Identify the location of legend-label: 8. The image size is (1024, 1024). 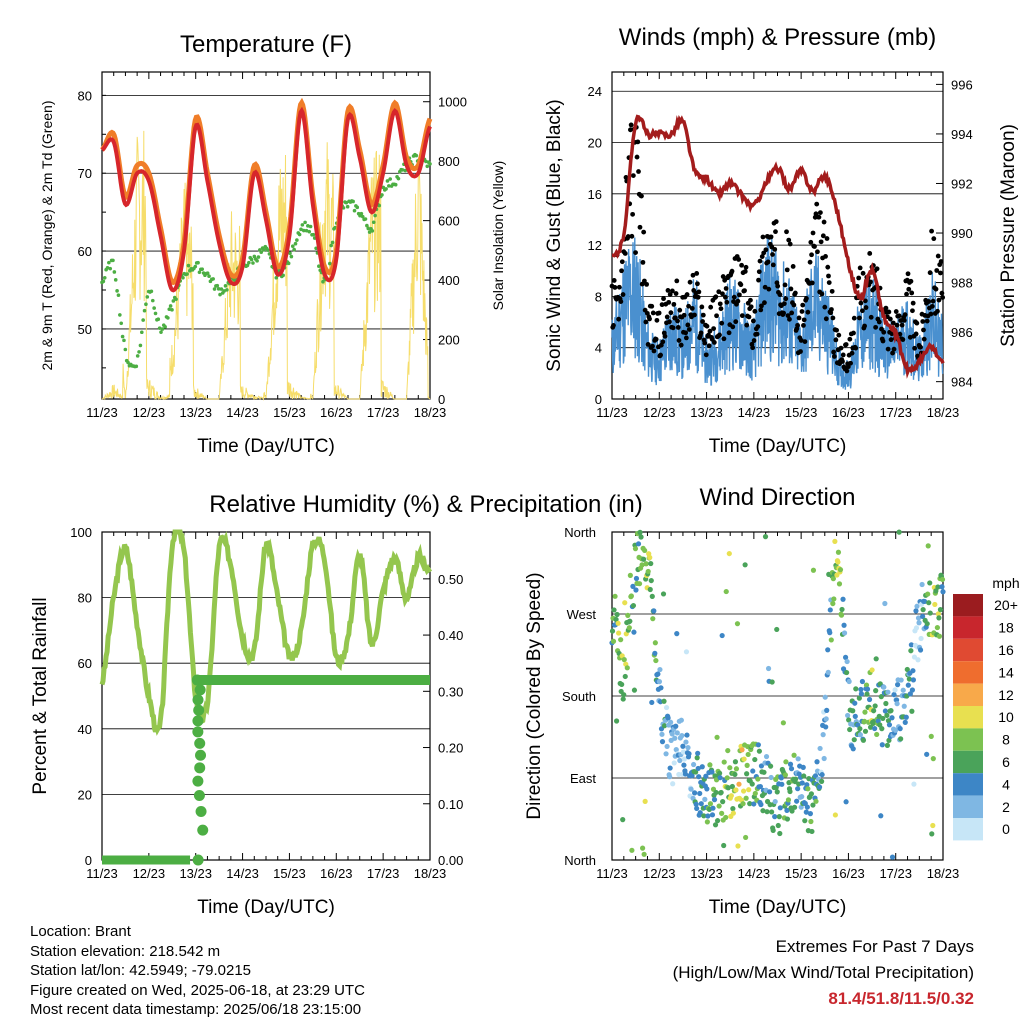
(1006, 740).